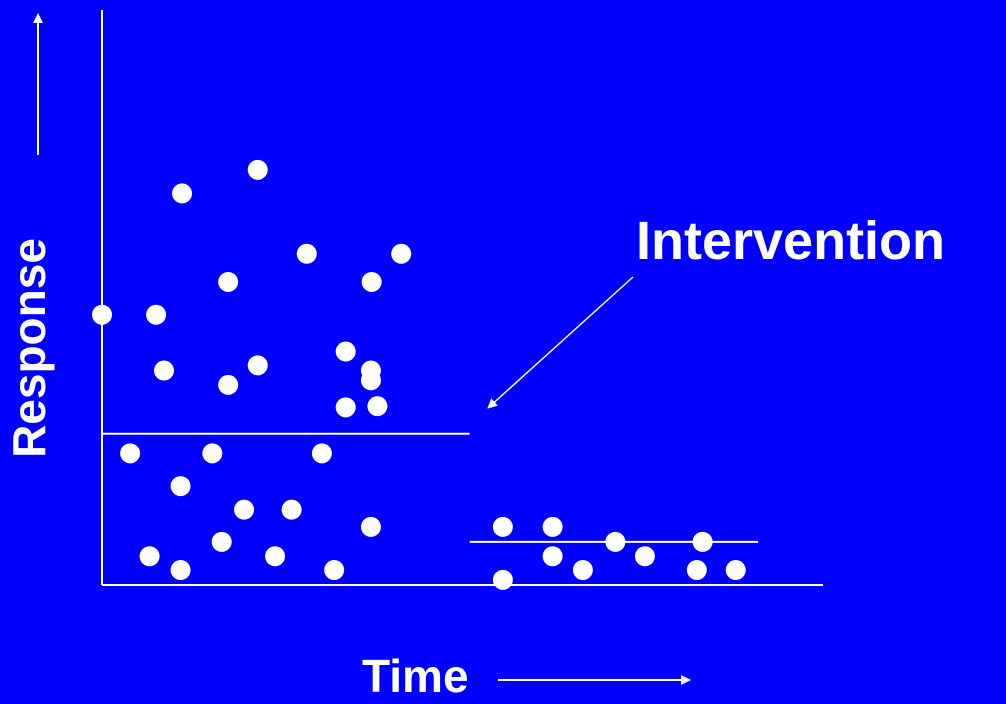 The height and width of the screenshot is (704, 1006). I want to click on intervention-pointer-arrow, so click(560, 342).